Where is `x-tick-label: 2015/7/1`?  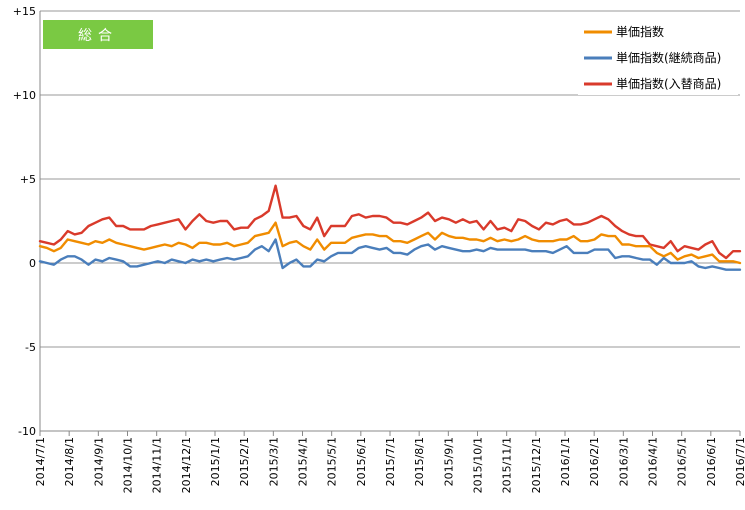 x-tick-label: 2015/7/1 is located at coordinates (390, 461).